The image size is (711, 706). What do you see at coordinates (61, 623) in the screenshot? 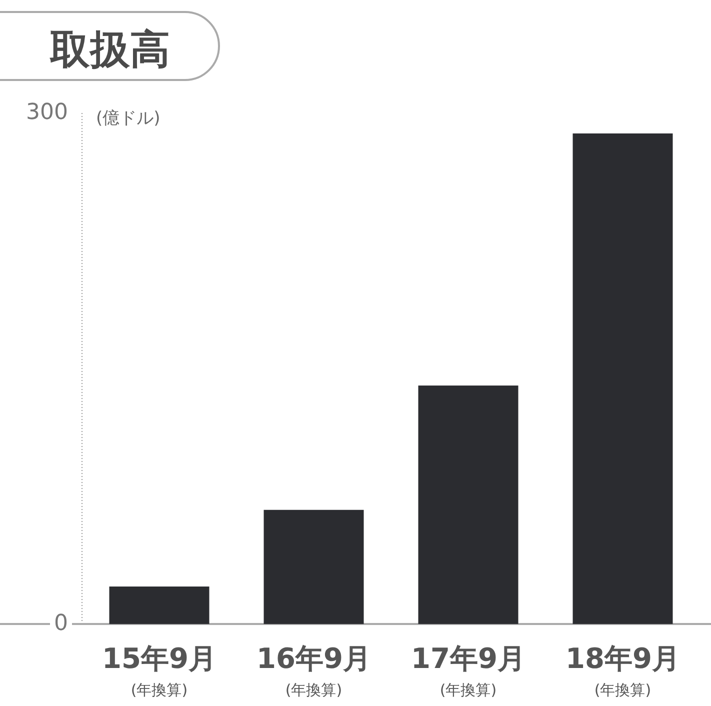
I see `y-tick-label: 0` at bounding box center [61, 623].